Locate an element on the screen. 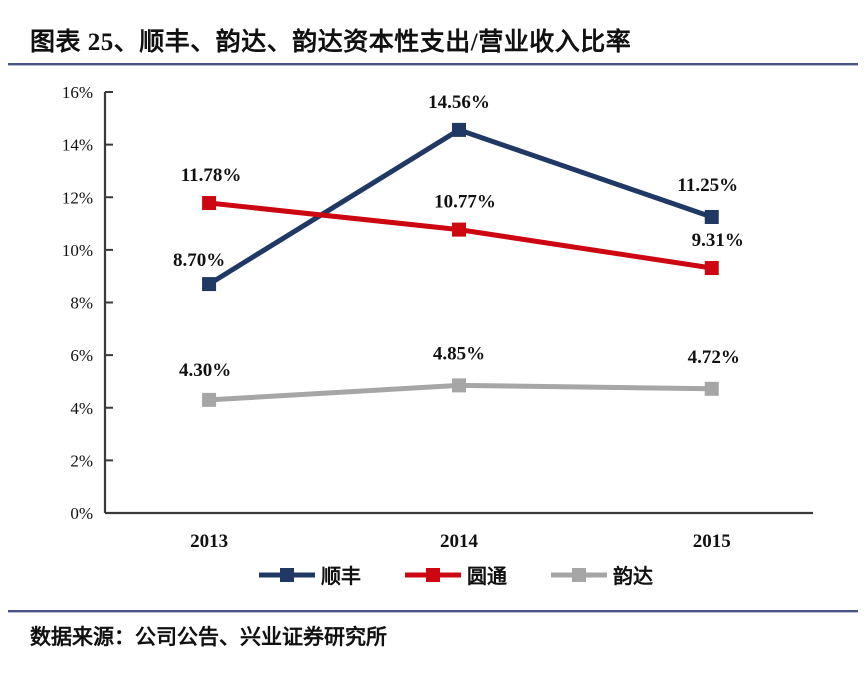 The width and height of the screenshot is (866, 676). data-point-label: 11.78% is located at coordinates (211, 175).